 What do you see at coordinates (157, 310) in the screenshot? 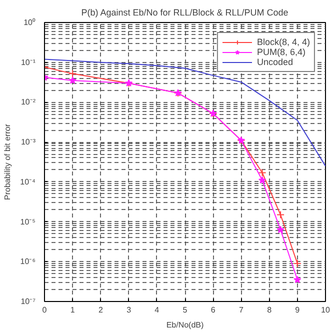
I see `x-tick-label: 4` at bounding box center [157, 310].